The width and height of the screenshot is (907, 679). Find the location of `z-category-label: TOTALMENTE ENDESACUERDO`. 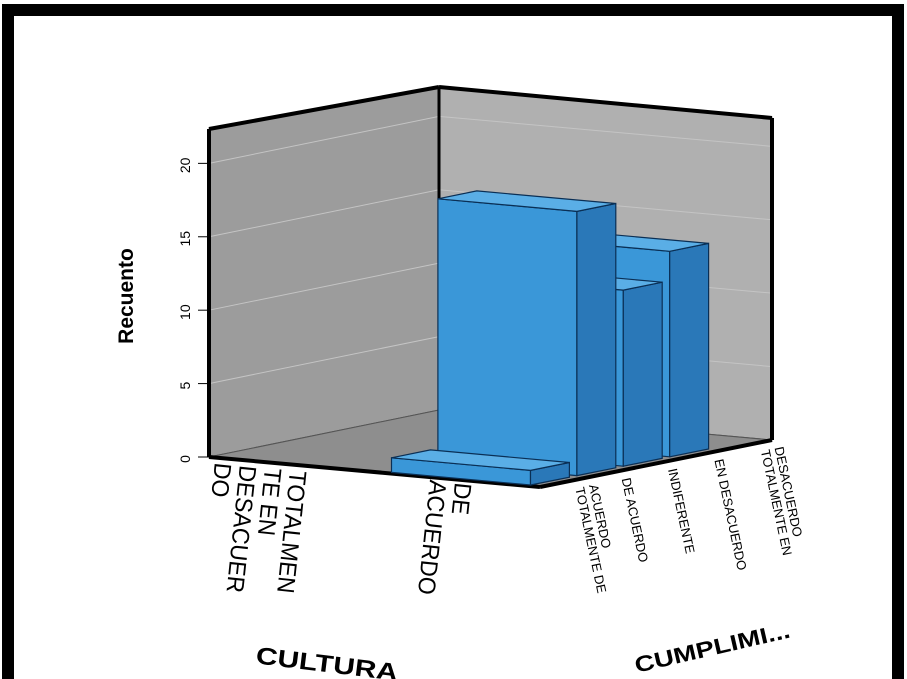

z-category-label: TOTALMENTE ENDESACUERDO is located at coordinates (783, 501).